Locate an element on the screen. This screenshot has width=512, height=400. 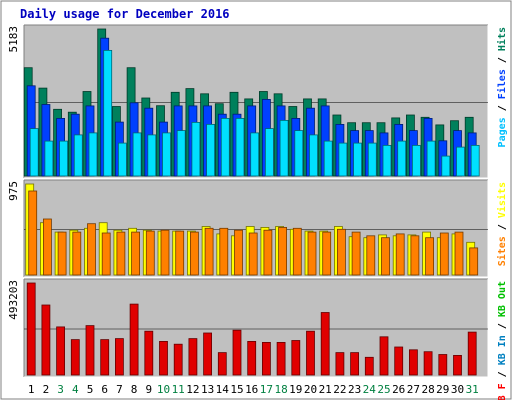
x-tick-label-day-2: 2 is located at coordinates (46, 389).